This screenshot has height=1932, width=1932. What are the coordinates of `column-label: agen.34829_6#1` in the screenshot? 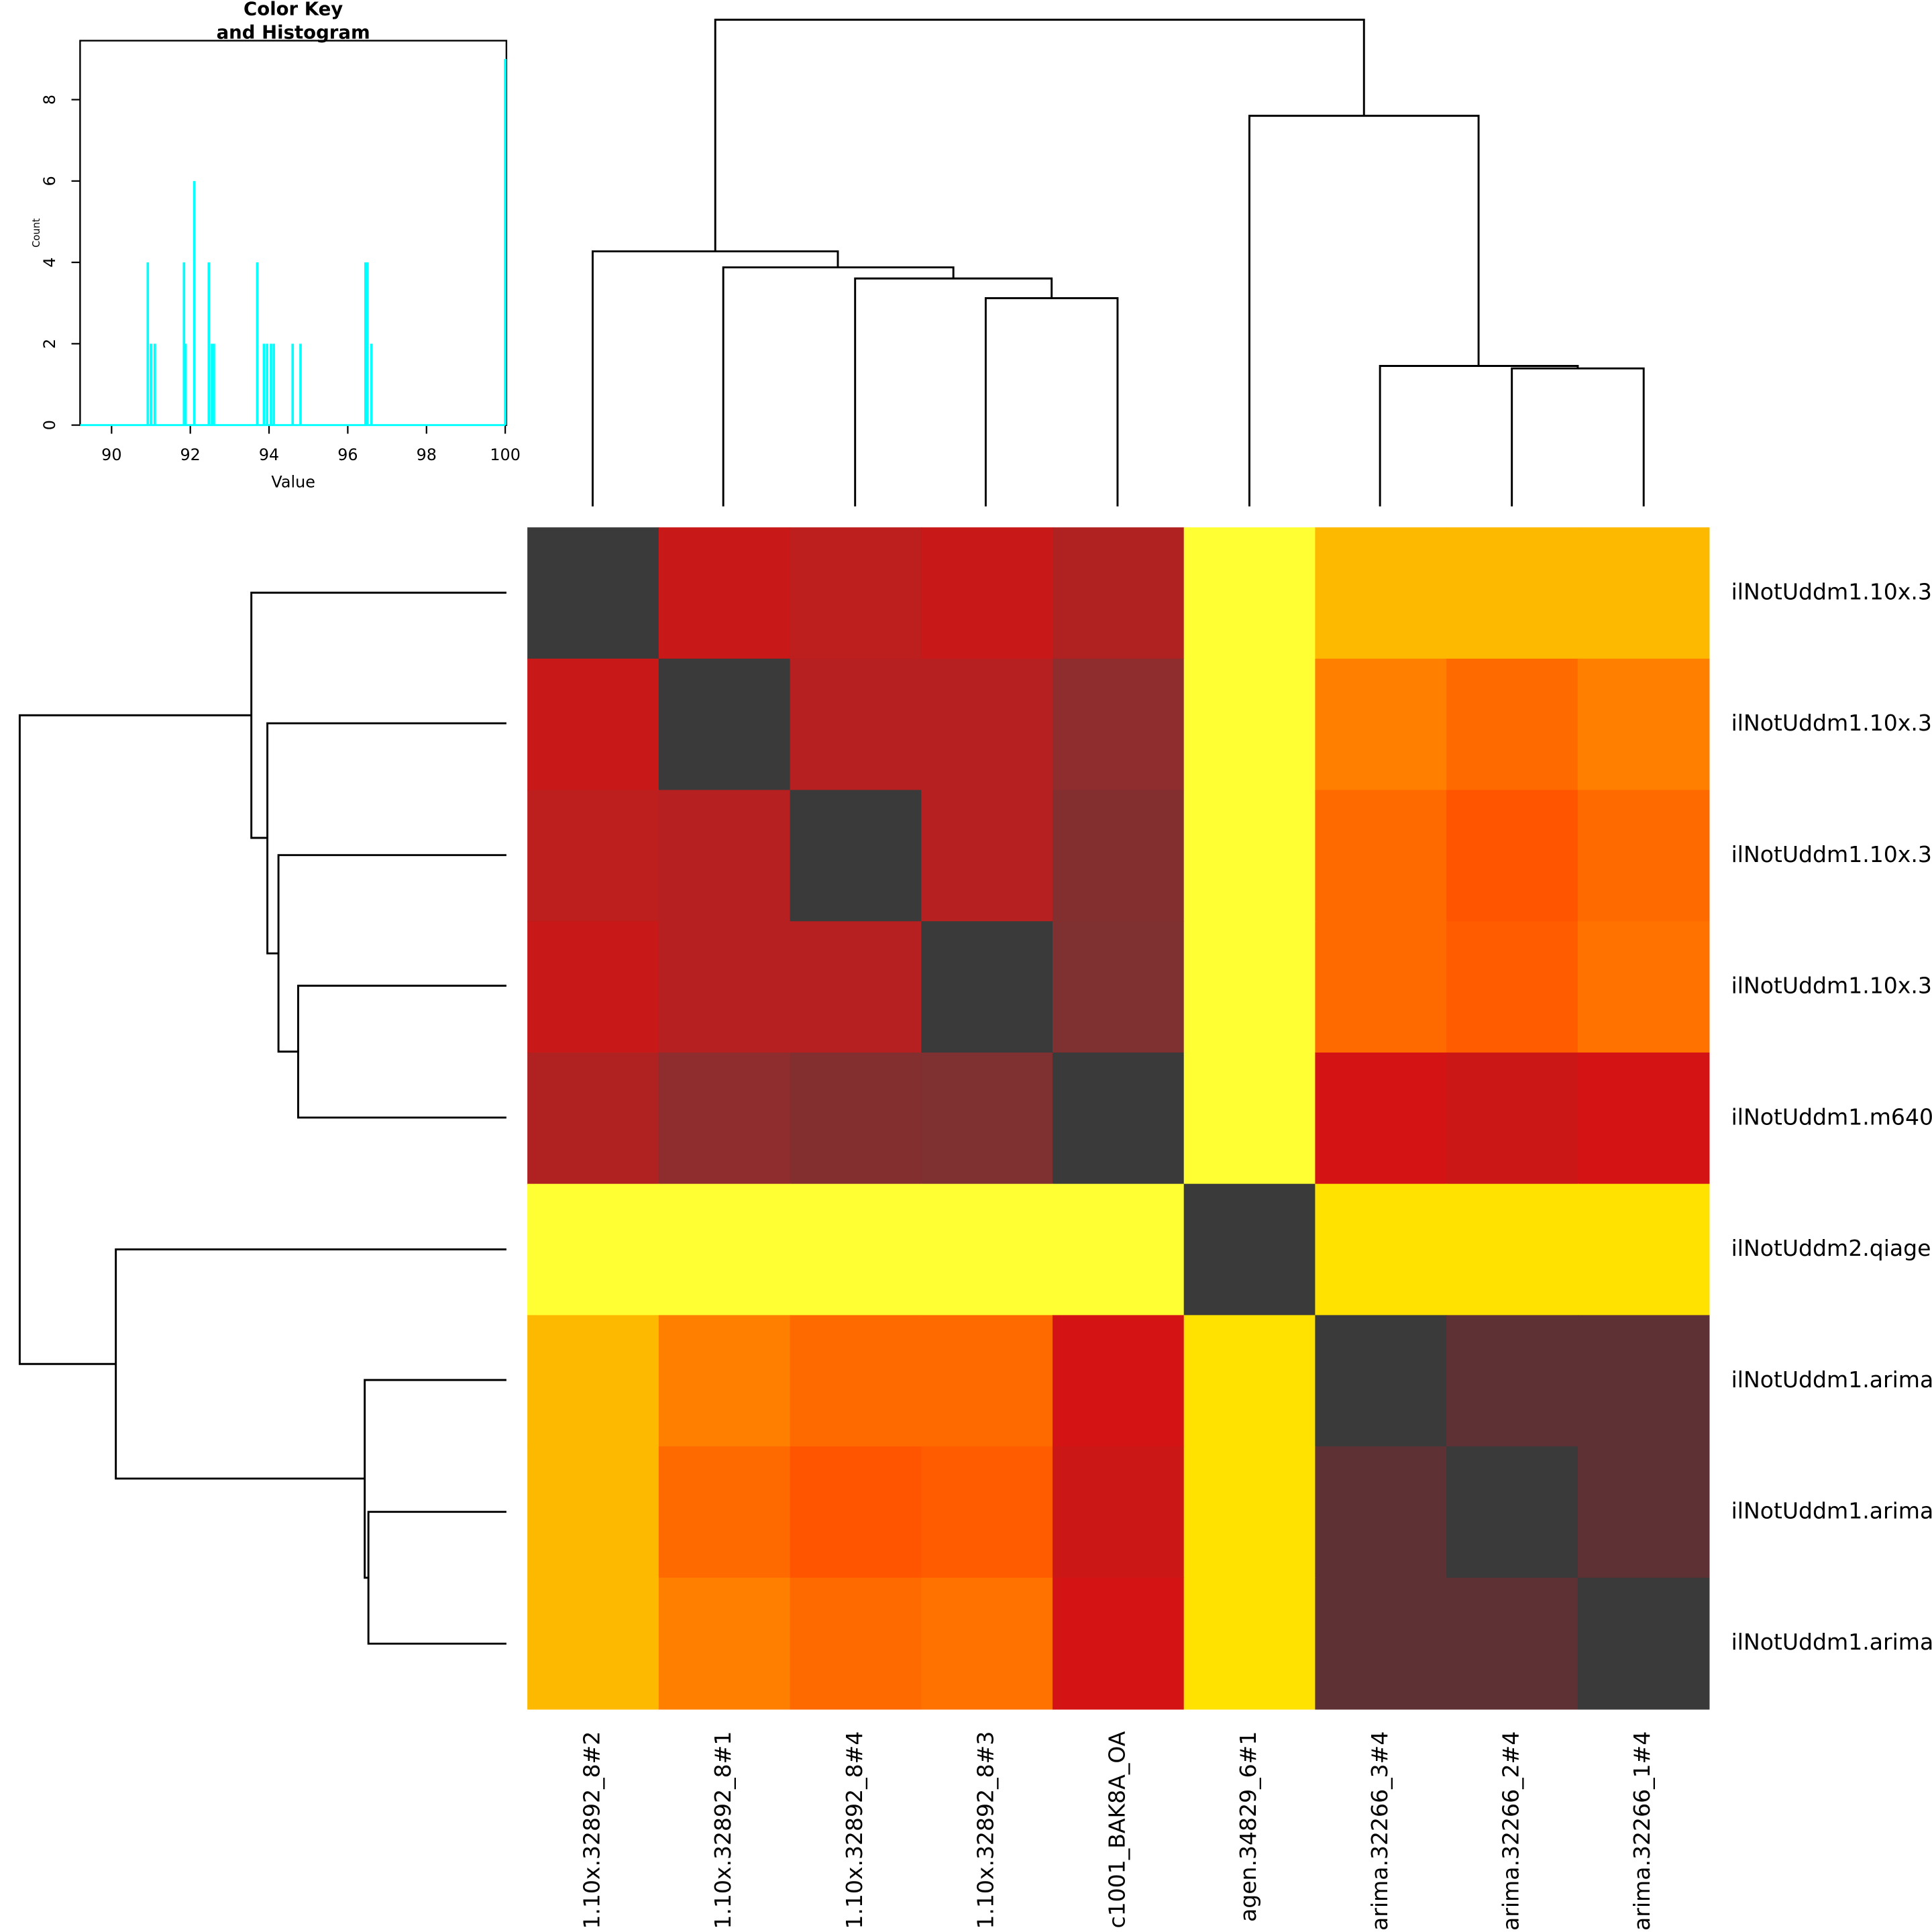 It's located at (1248, 1826).